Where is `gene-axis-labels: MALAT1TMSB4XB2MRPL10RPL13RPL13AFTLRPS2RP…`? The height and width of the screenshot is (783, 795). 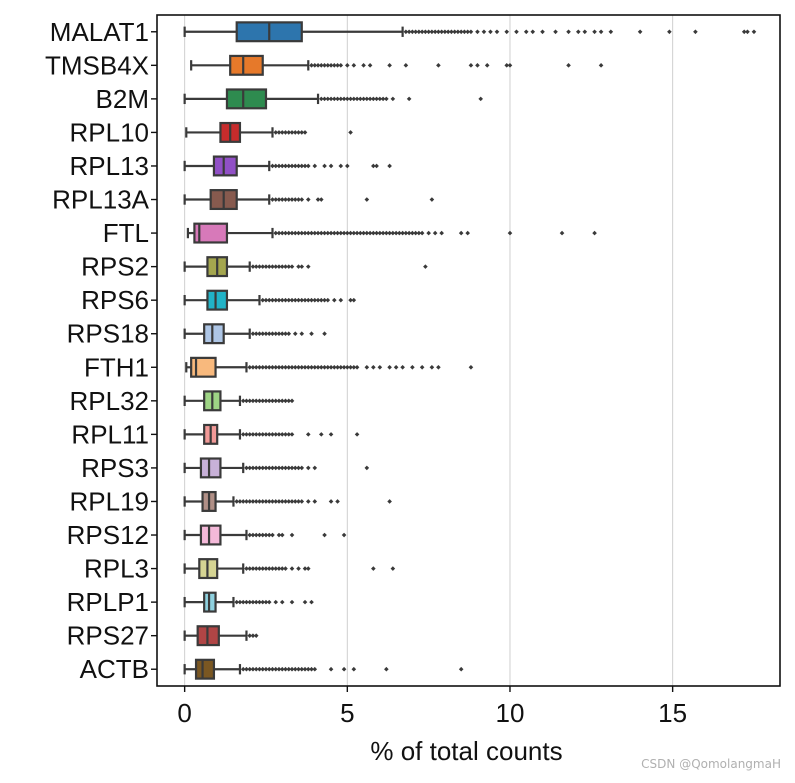 gene-axis-labels: MALAT1TMSB4XB2MRPL10RPL13RPL13AFTLRPS2RP… is located at coordinates (101, 350).